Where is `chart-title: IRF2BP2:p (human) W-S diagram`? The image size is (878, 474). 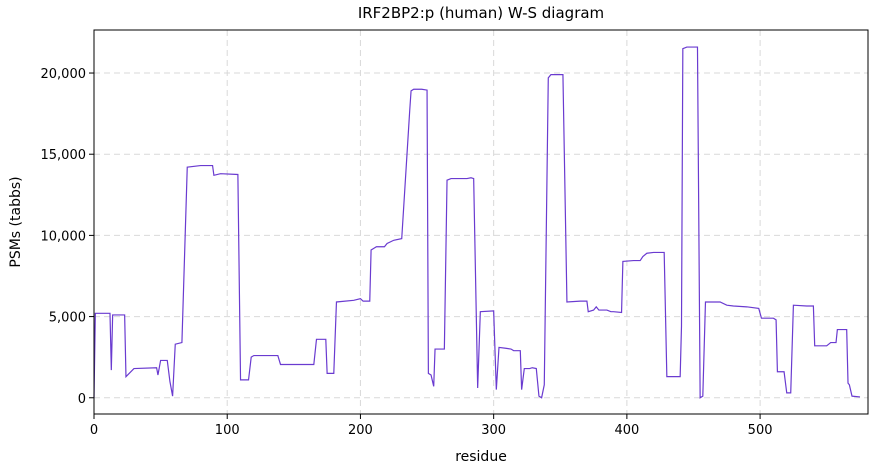 chart-title: IRF2BP2:p (human) W-S diagram is located at coordinates (481, 13).